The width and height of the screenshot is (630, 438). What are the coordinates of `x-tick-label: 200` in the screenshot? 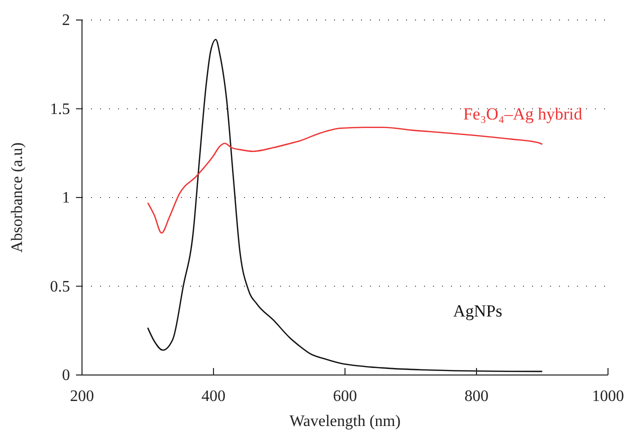 It's located at (82, 396).